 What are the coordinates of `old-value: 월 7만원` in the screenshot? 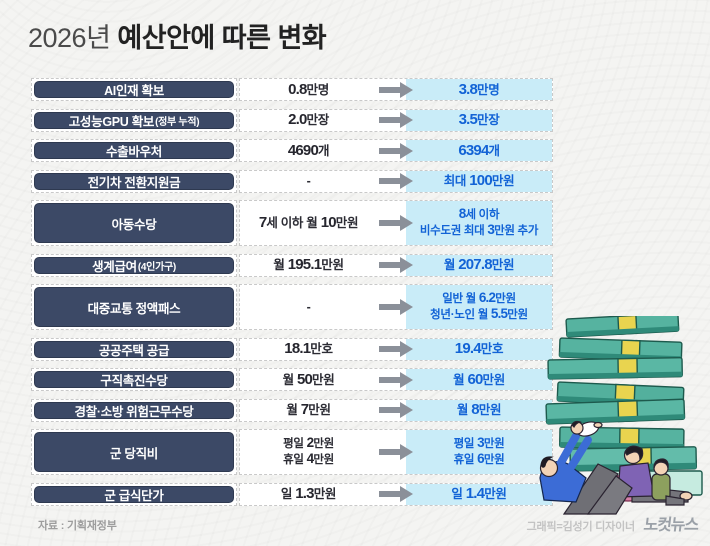 It's located at (308, 409).